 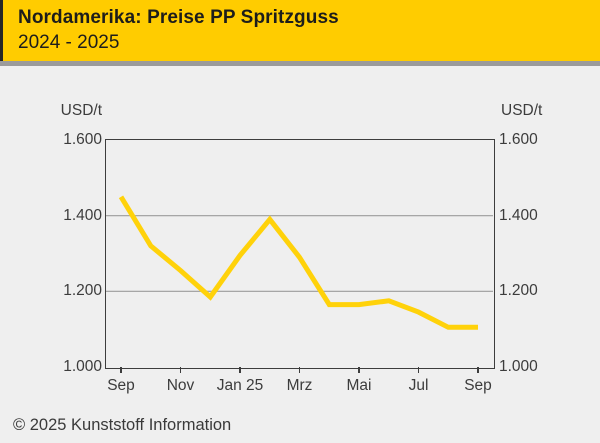 What do you see at coordinates (180, 385) in the screenshot?
I see `x-tick-label: Nov` at bounding box center [180, 385].